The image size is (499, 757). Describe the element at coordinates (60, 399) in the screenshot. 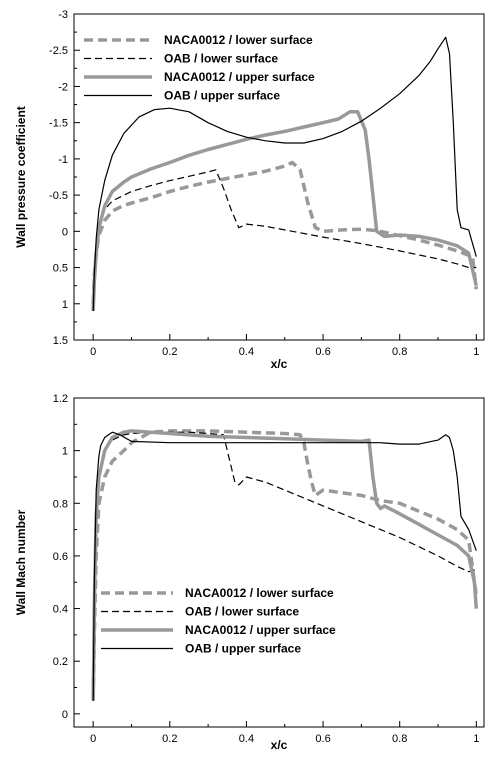

I see `y-tick-label: 1.2` at that location.